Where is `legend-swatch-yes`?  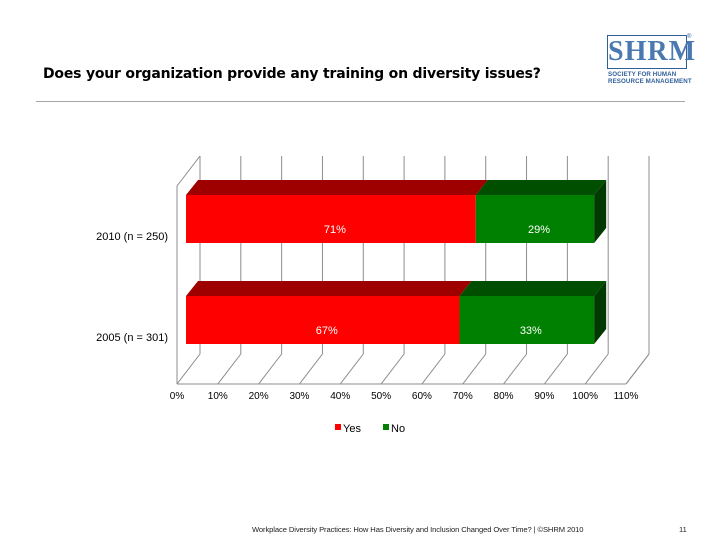
legend-swatch-yes is located at coordinates (338, 427).